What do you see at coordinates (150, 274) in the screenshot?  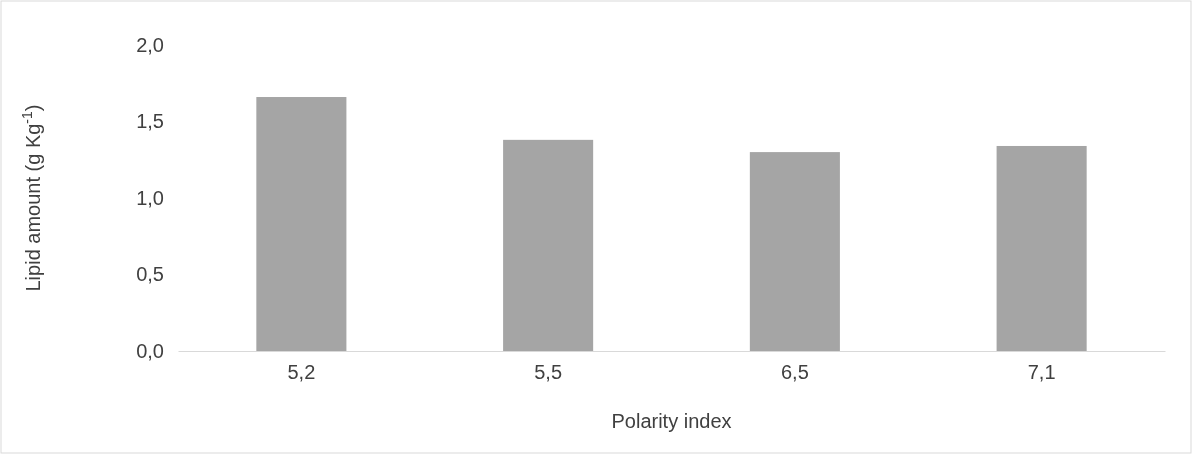 I see `y-tick-label: 0,5` at bounding box center [150, 274].